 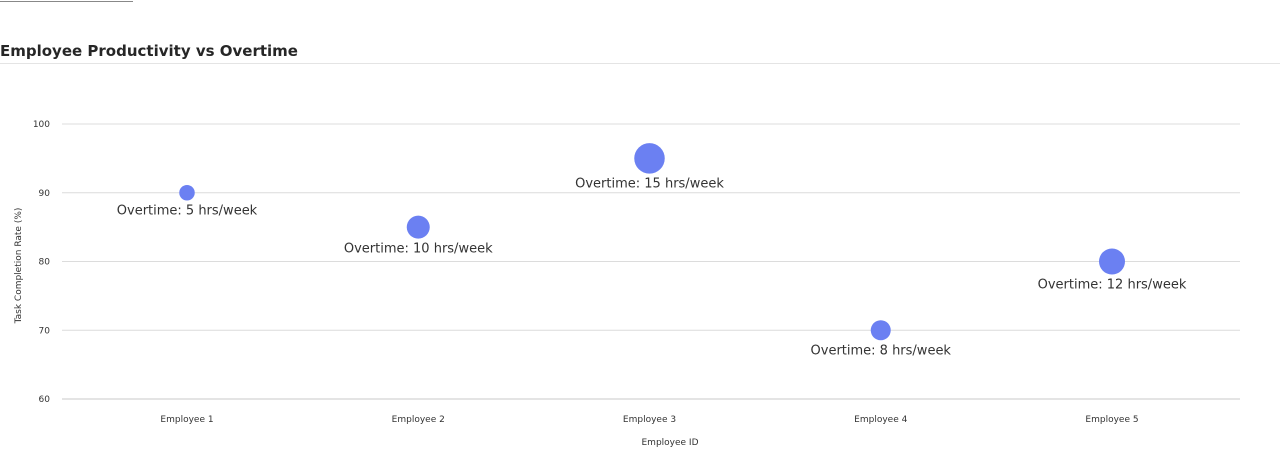 I want to click on x-tick-label: Employee 5, so click(x=1111, y=420).